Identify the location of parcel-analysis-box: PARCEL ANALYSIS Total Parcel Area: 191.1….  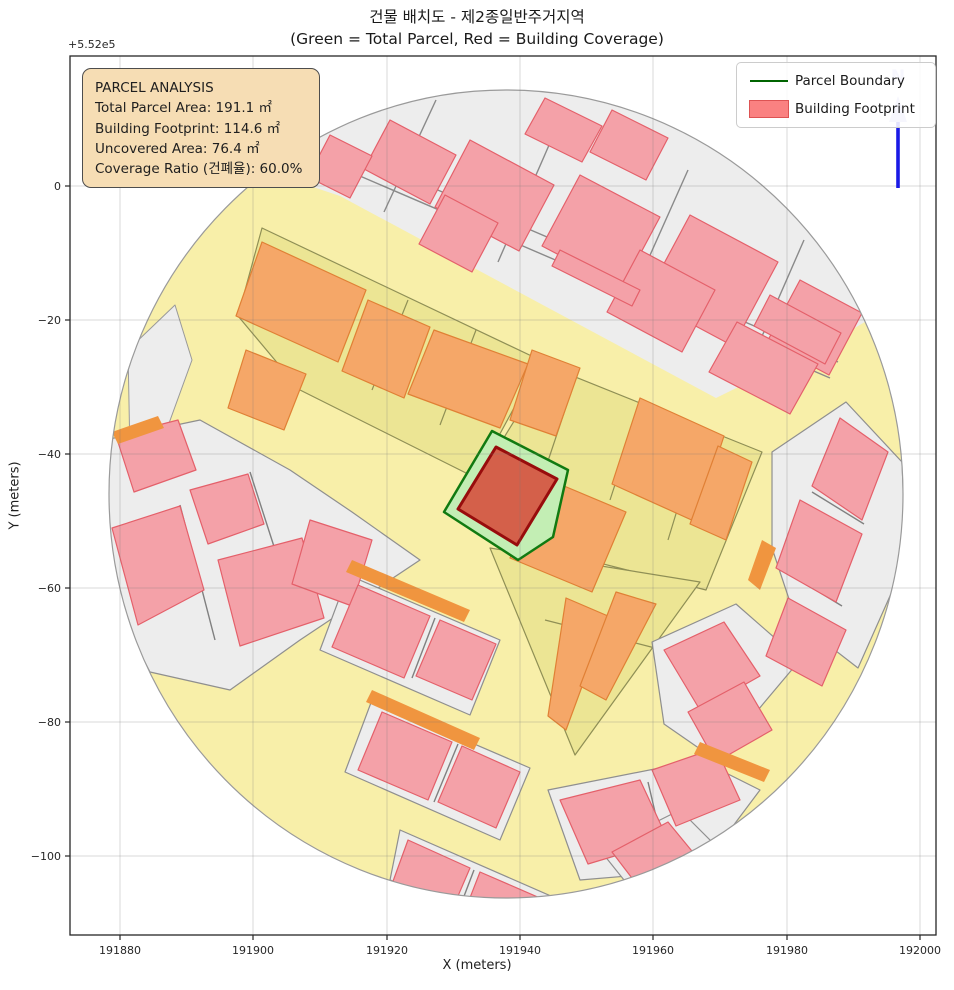
(201, 128).